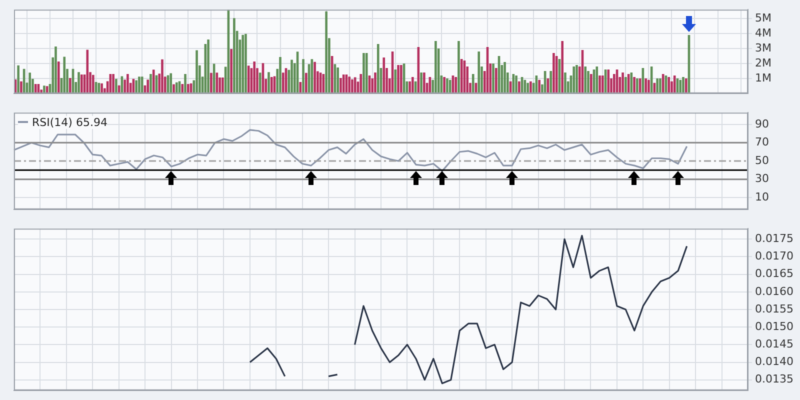  I want to click on y-tick-label: 2M, so click(763, 63).